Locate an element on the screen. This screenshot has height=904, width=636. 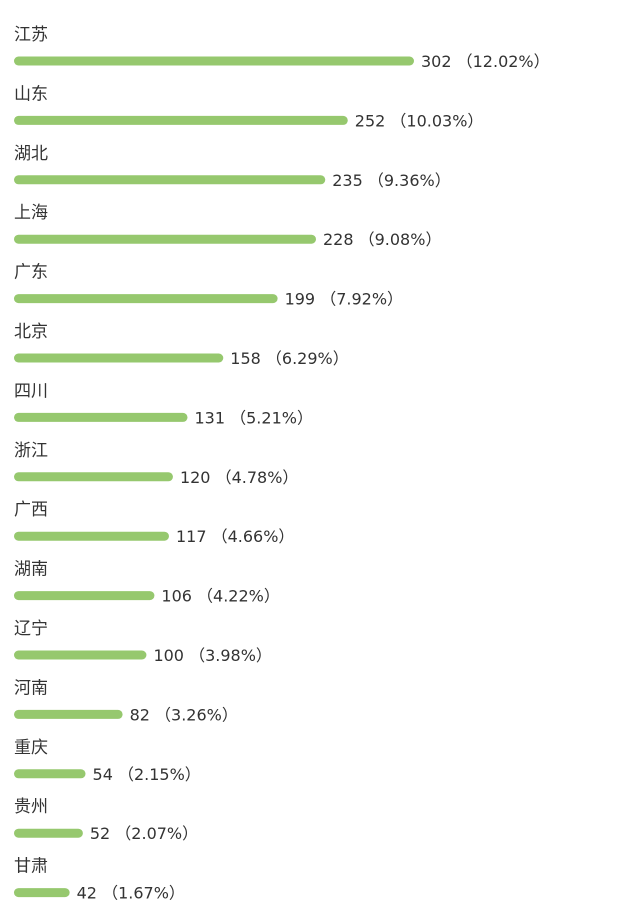
category-label: 山东 is located at coordinates (31, 94).